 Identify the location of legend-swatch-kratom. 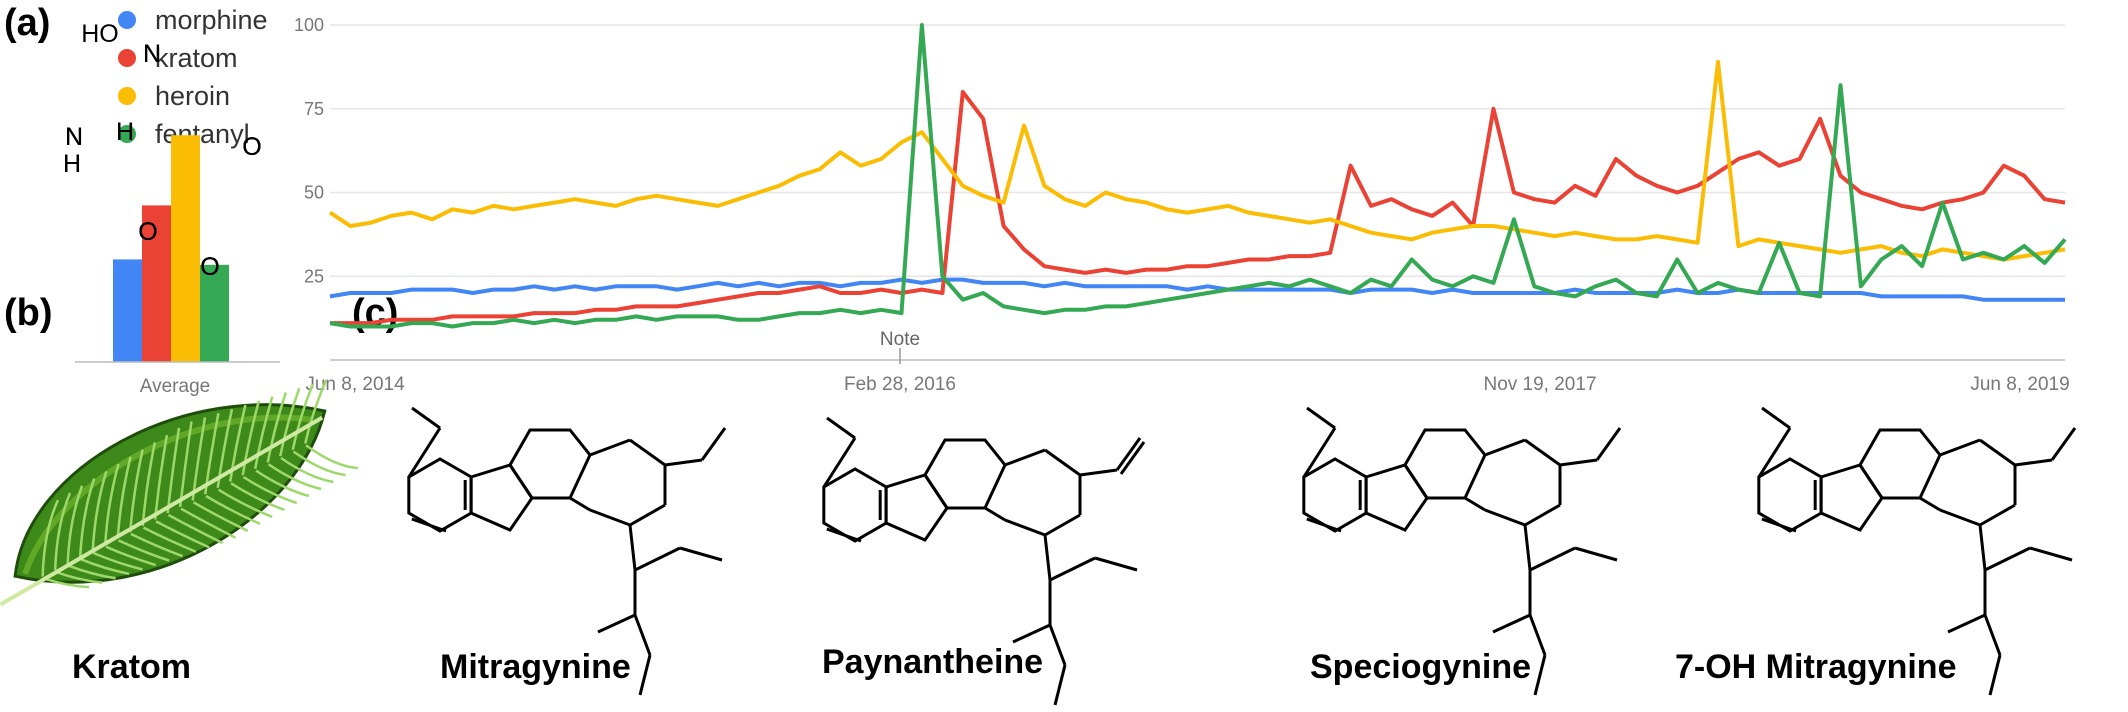
(127, 58).